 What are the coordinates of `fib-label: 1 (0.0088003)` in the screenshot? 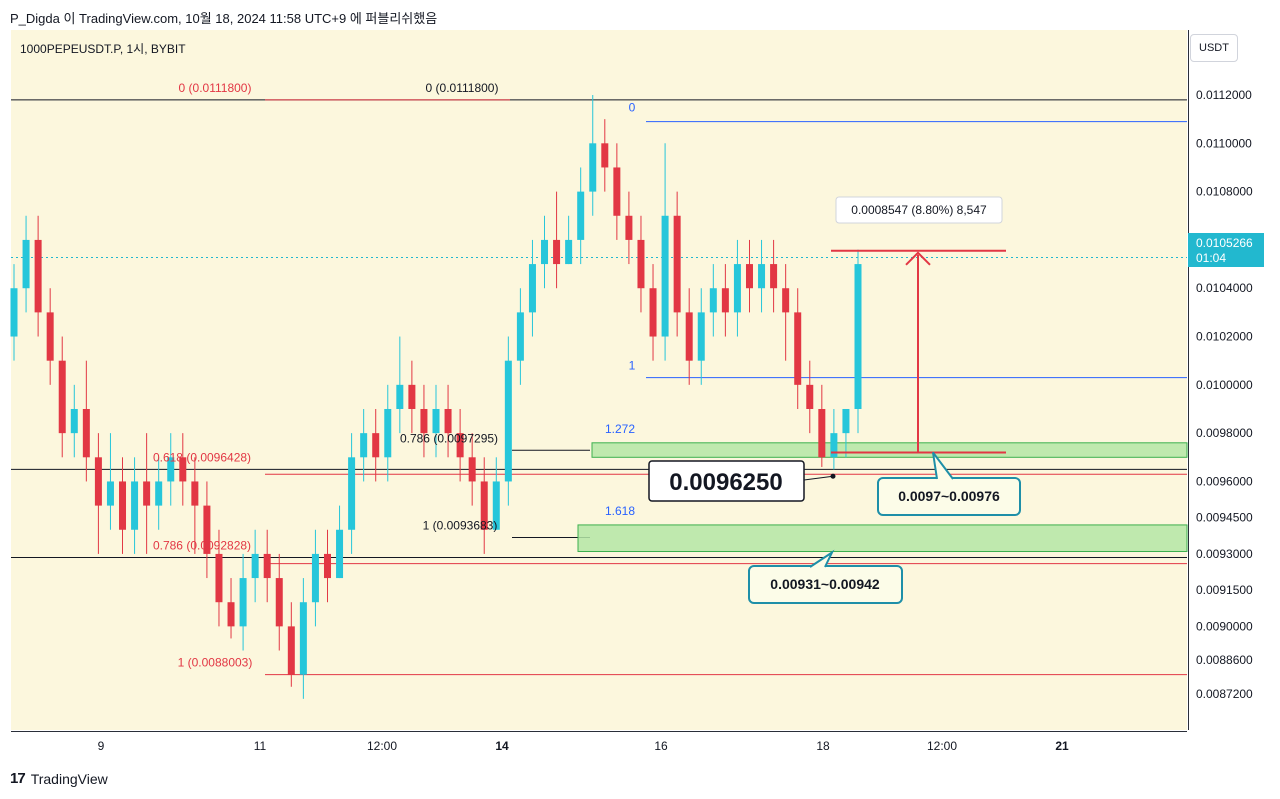 It's located at (215, 663).